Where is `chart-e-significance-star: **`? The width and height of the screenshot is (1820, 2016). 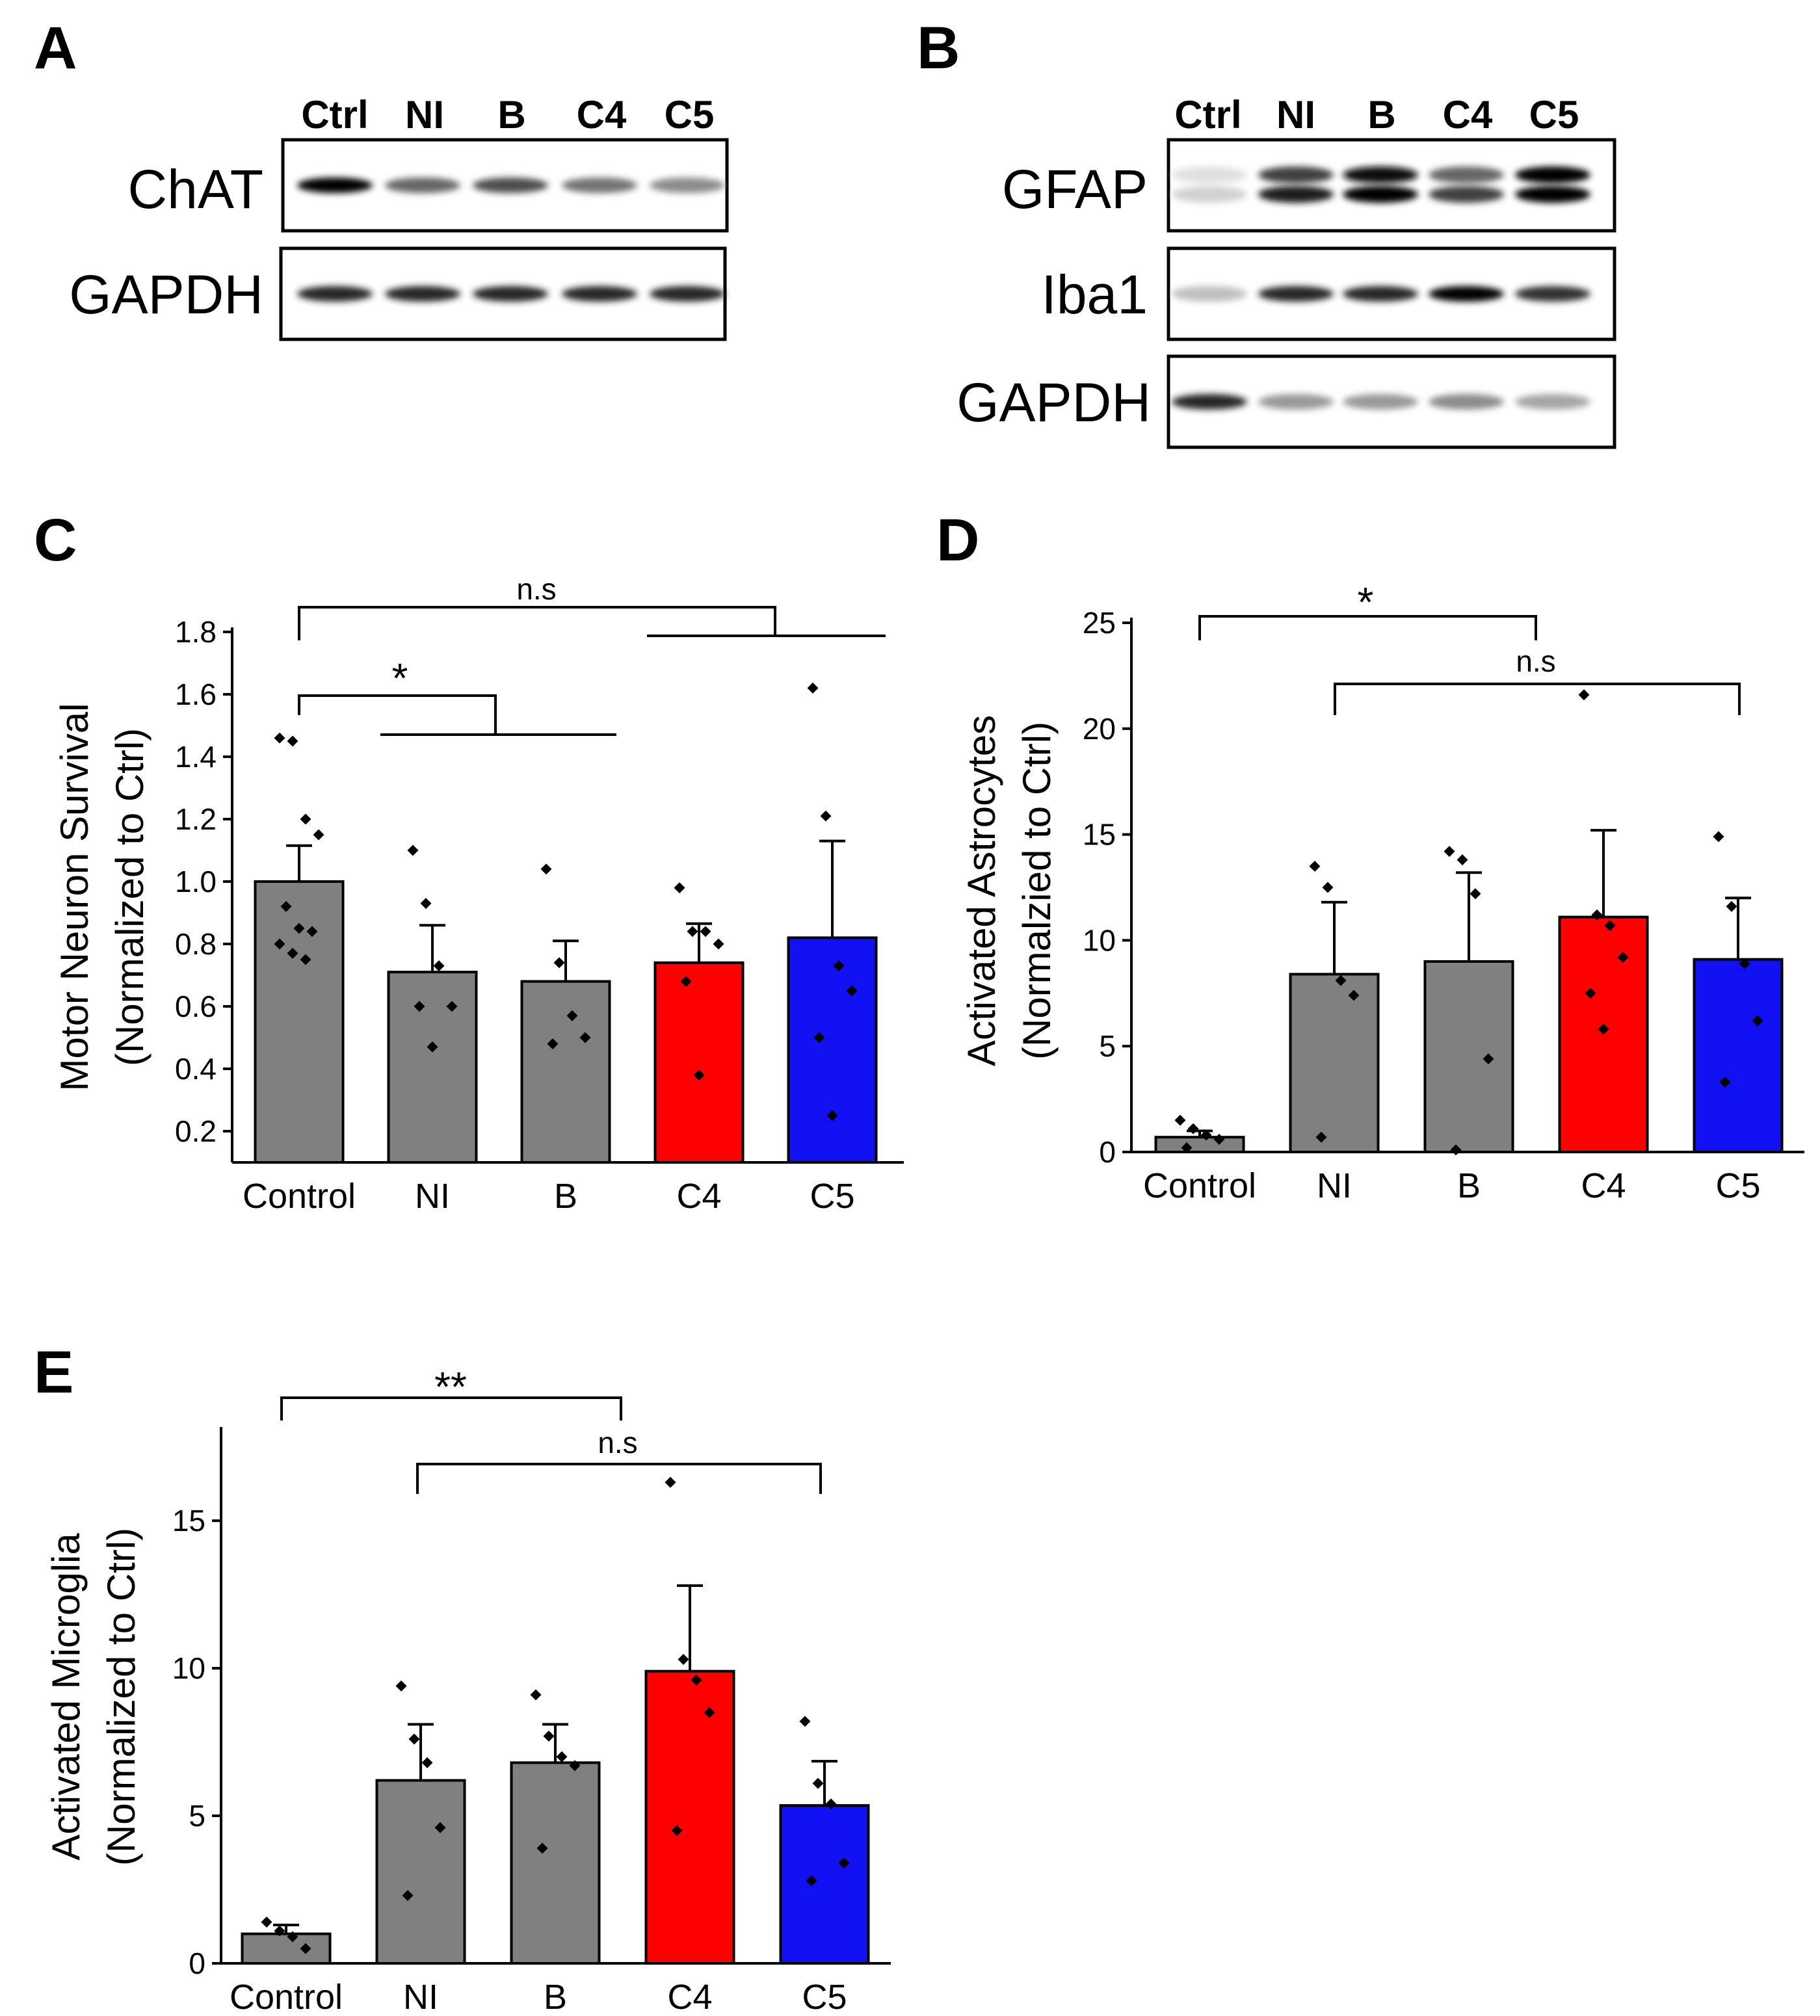
chart-e-significance-star: ** is located at coordinates (451, 1386).